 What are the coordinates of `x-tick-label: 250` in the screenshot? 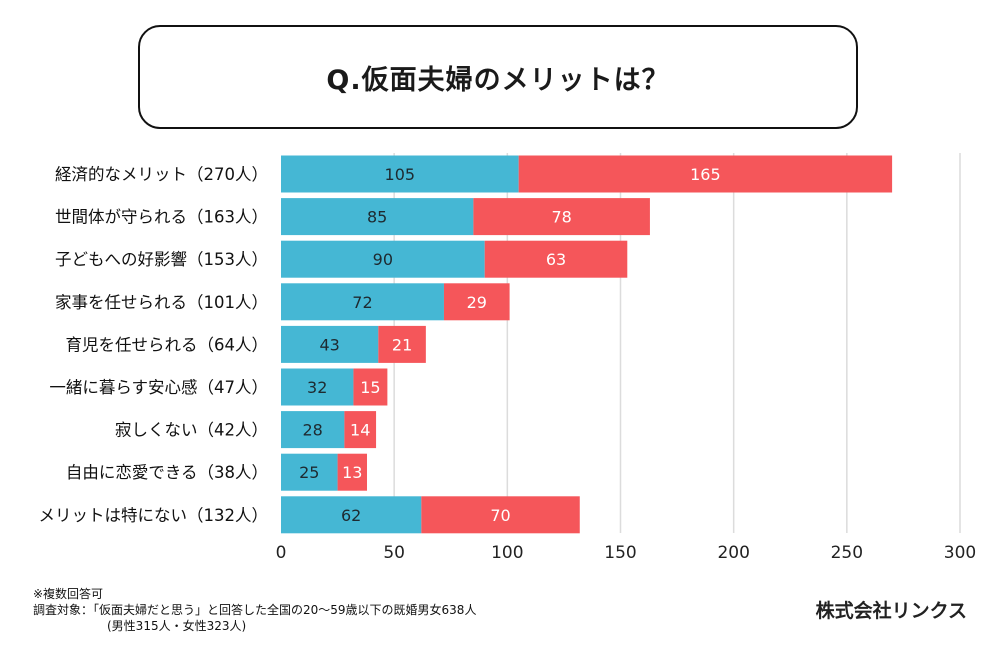 It's located at (847, 553).